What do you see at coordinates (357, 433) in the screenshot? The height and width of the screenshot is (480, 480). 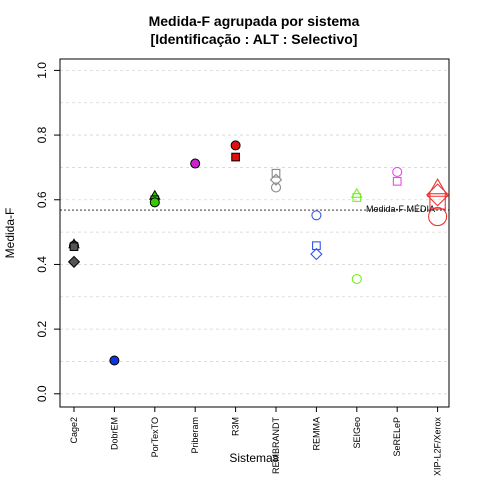 I see `x-tick-label: SEIGeo` at bounding box center [357, 433].